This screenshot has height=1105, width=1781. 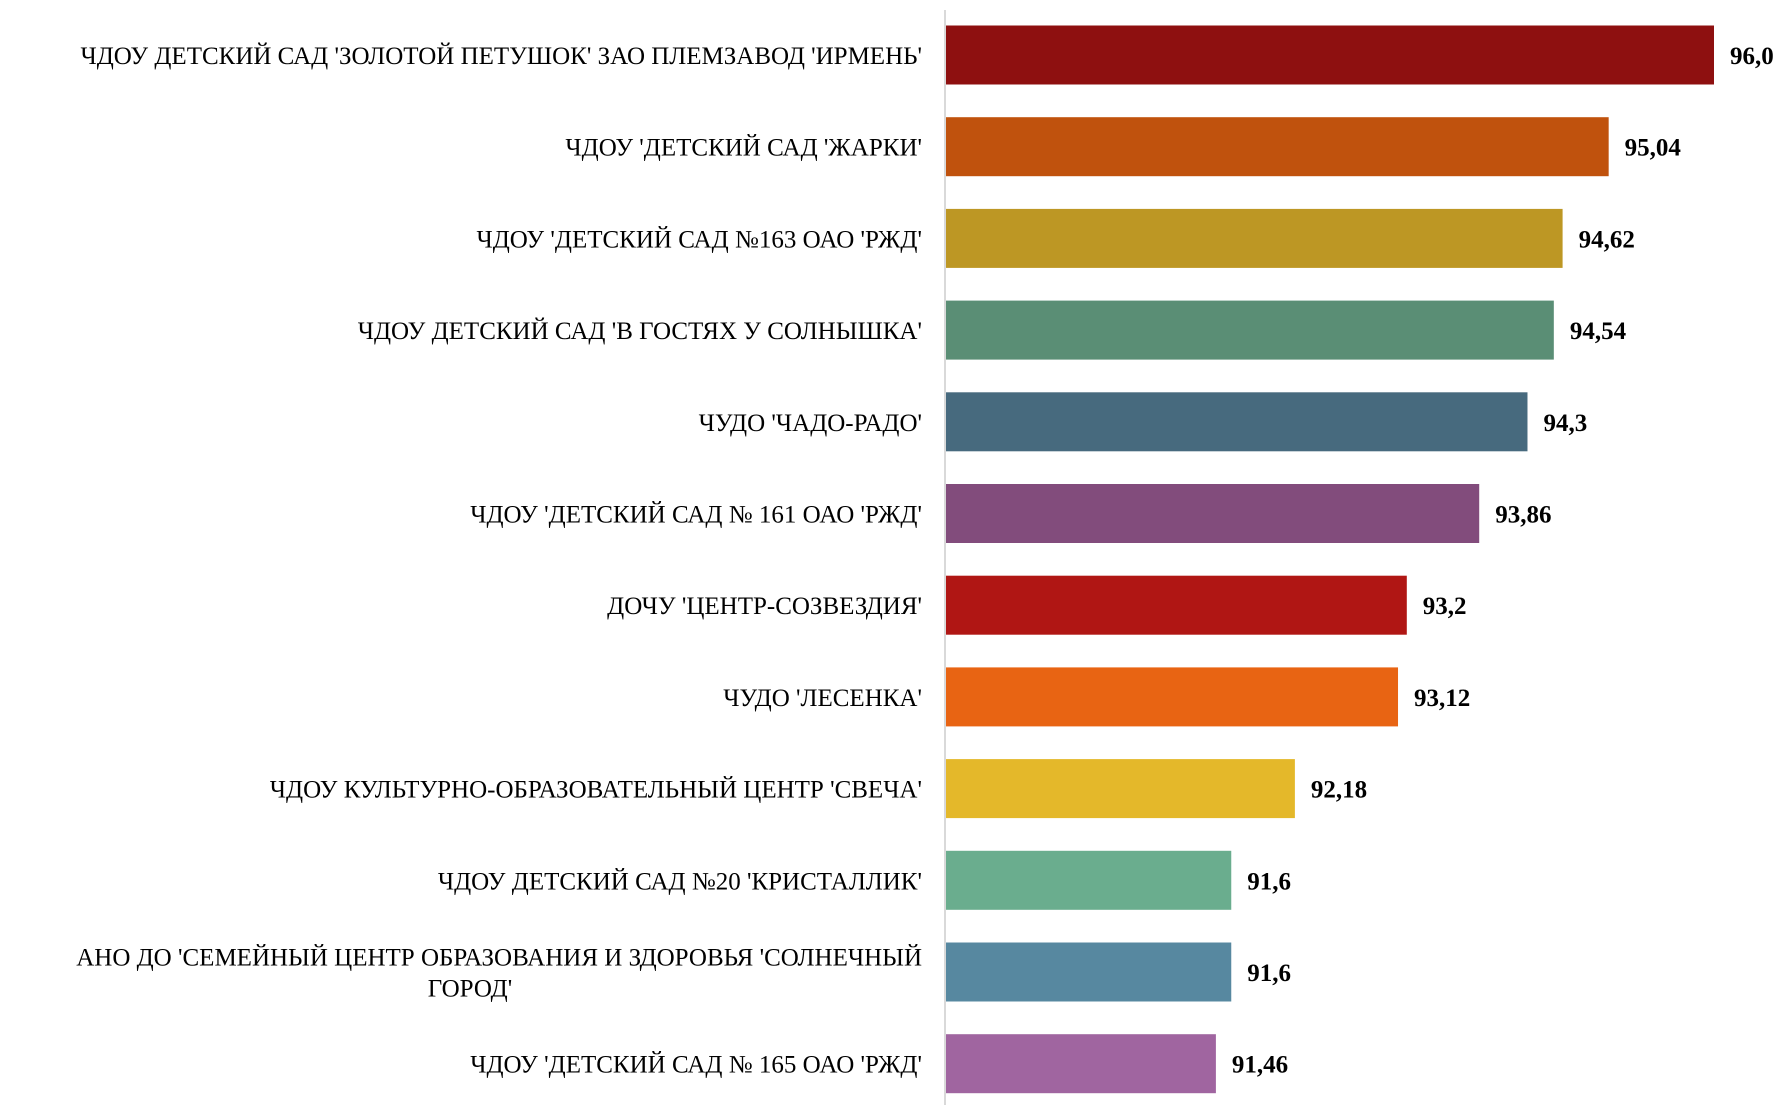 I want to click on category-label-7: ДОЧУ 'ЦЕНТР-СОЗВЕЗДИЯ', so click(x=764, y=606).